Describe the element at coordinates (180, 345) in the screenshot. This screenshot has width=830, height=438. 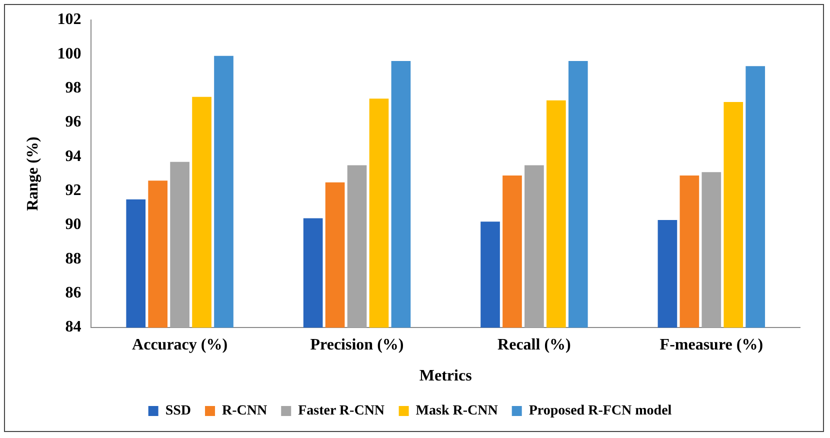
I see `x-tick-label: Accuracy (%)` at that location.